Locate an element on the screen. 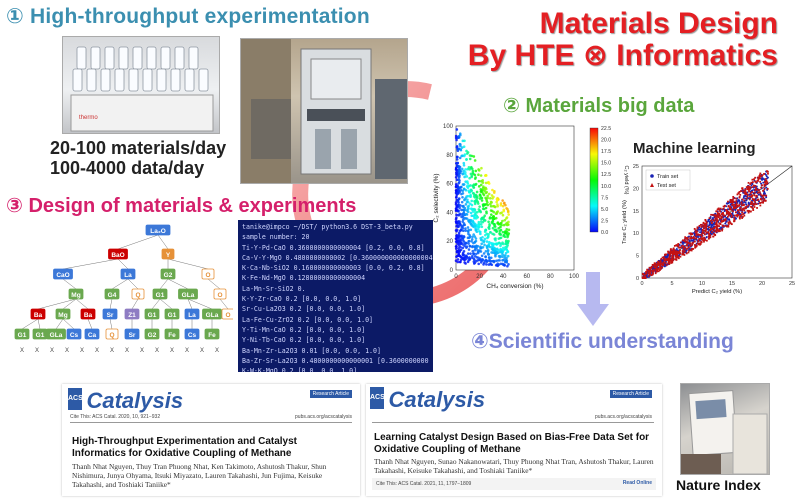  parity-ytick: 5 is located at coordinates (637, 257).